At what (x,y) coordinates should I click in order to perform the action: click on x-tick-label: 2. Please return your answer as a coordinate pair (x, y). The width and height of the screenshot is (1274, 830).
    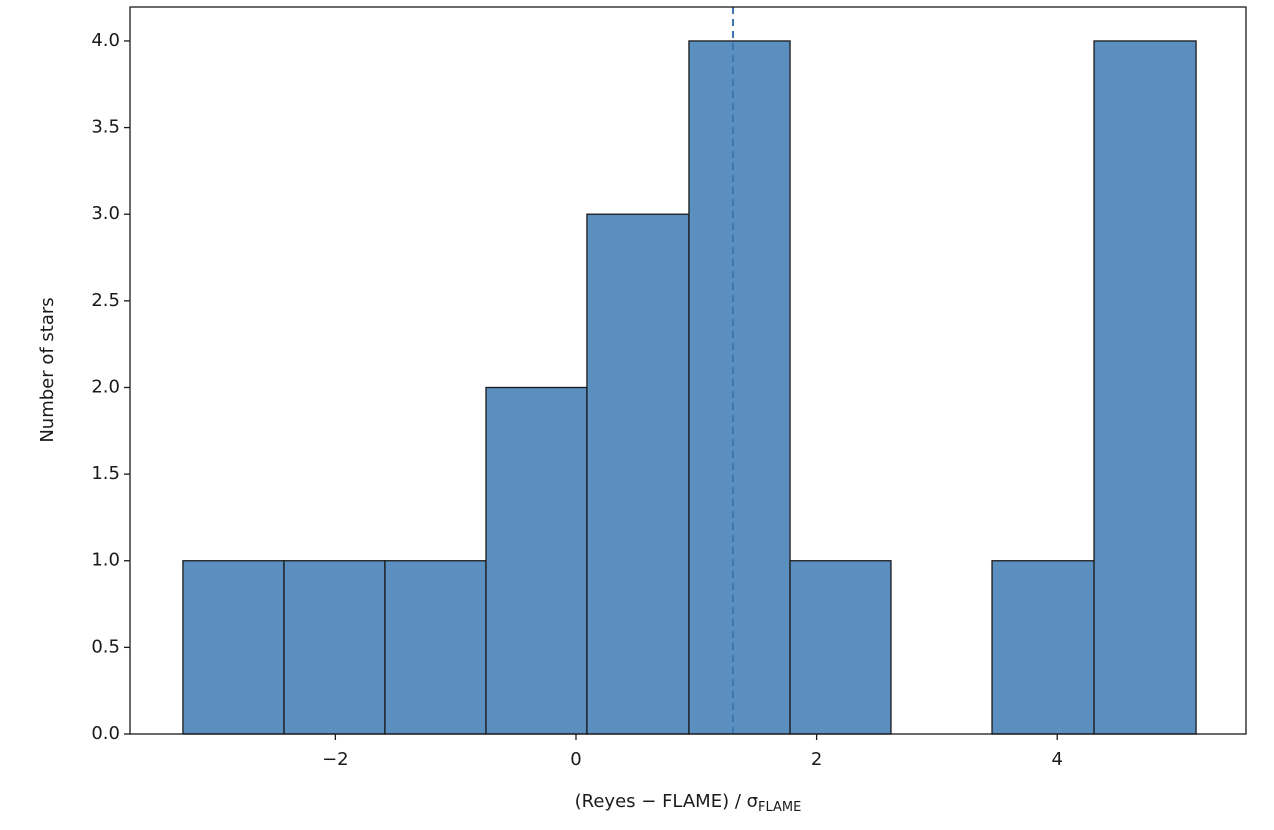
    Looking at the image, I should click on (816, 759).